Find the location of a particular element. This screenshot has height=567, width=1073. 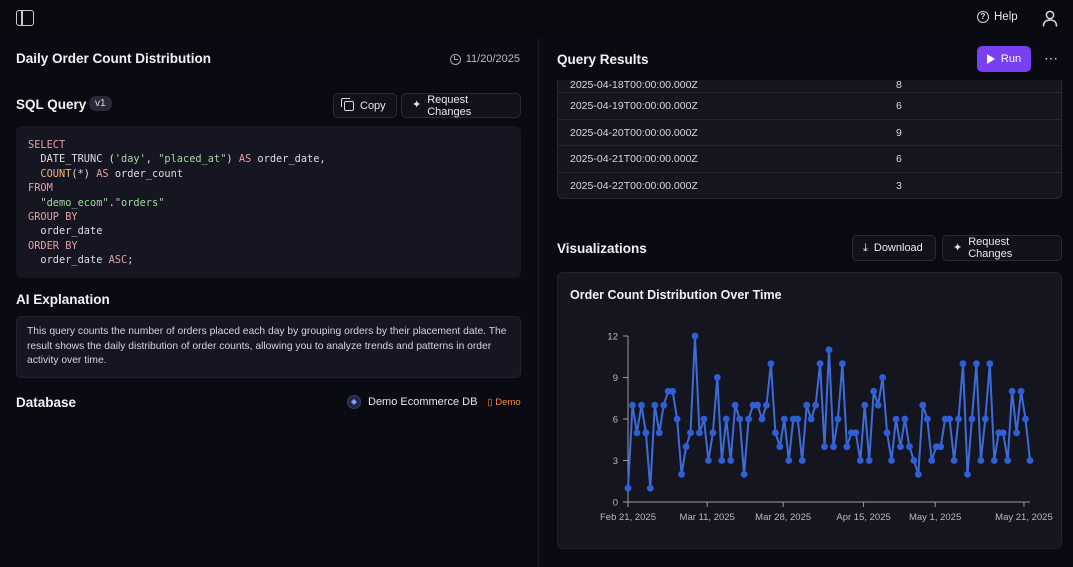

copy-button: Copy is located at coordinates (365, 105).